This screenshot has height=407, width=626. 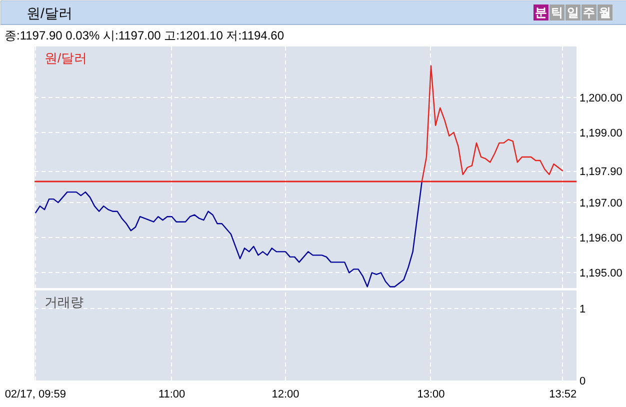 What do you see at coordinates (601, 172) in the screenshot?
I see `y-tick-label: 1,197.90` at bounding box center [601, 172].